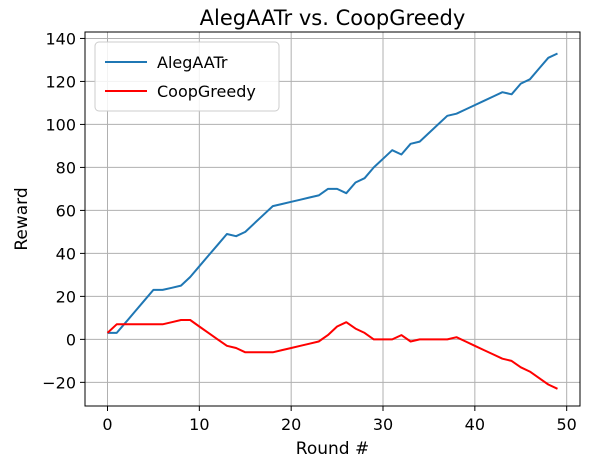  What do you see at coordinates (475, 424) in the screenshot?
I see `x-tick-label: 40` at bounding box center [475, 424].